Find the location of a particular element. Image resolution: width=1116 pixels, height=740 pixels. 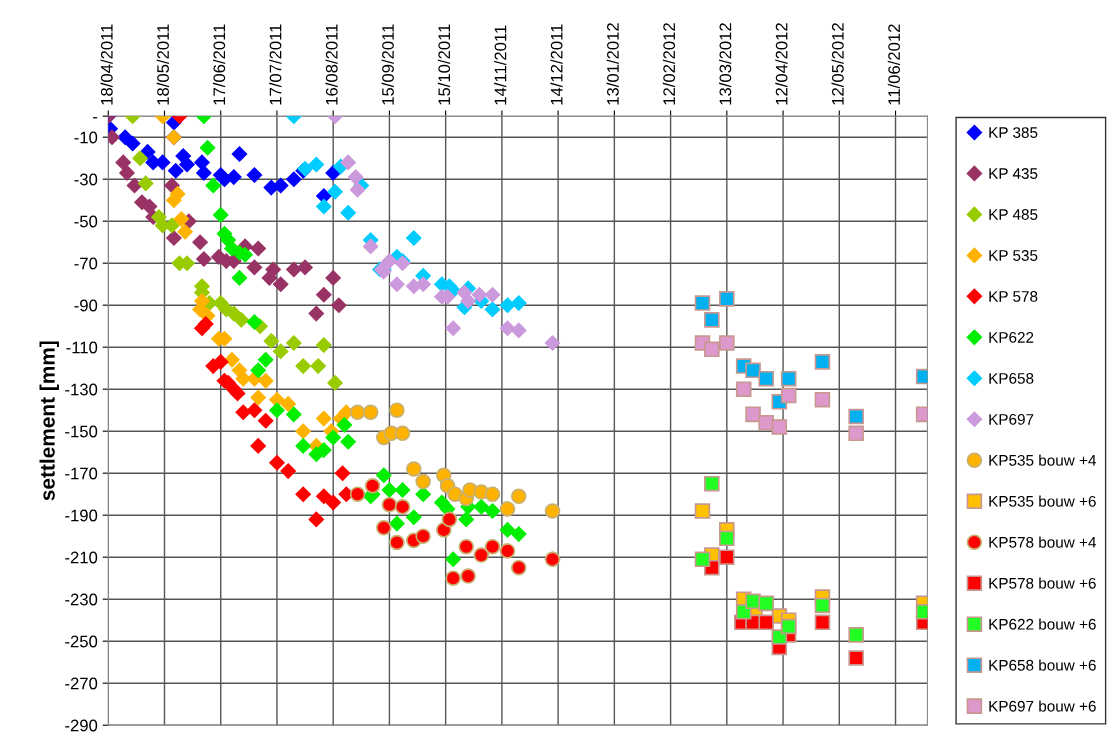

x-tick-label: 13/01/2012 is located at coordinates (612, 64).